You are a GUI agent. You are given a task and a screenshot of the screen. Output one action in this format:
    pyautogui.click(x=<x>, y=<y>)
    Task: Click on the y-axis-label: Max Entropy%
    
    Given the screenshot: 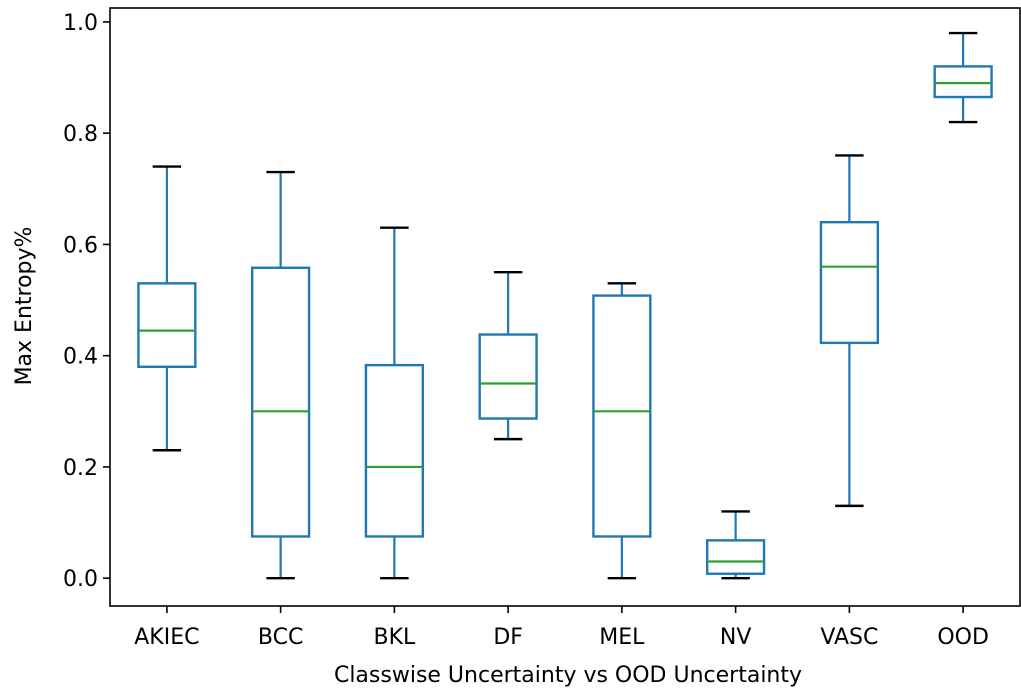 What is the action you would take?
    pyautogui.click(x=24, y=306)
    